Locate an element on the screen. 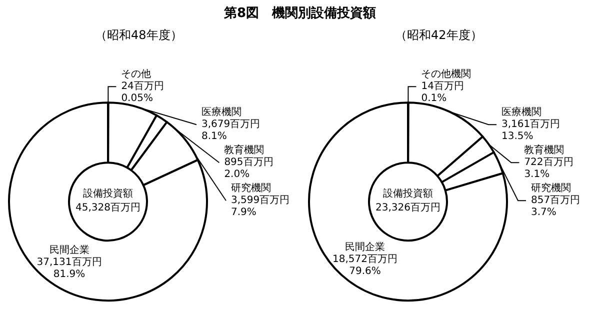  data-label: 37,131百万円 81.9% is located at coordinates (69, 268).